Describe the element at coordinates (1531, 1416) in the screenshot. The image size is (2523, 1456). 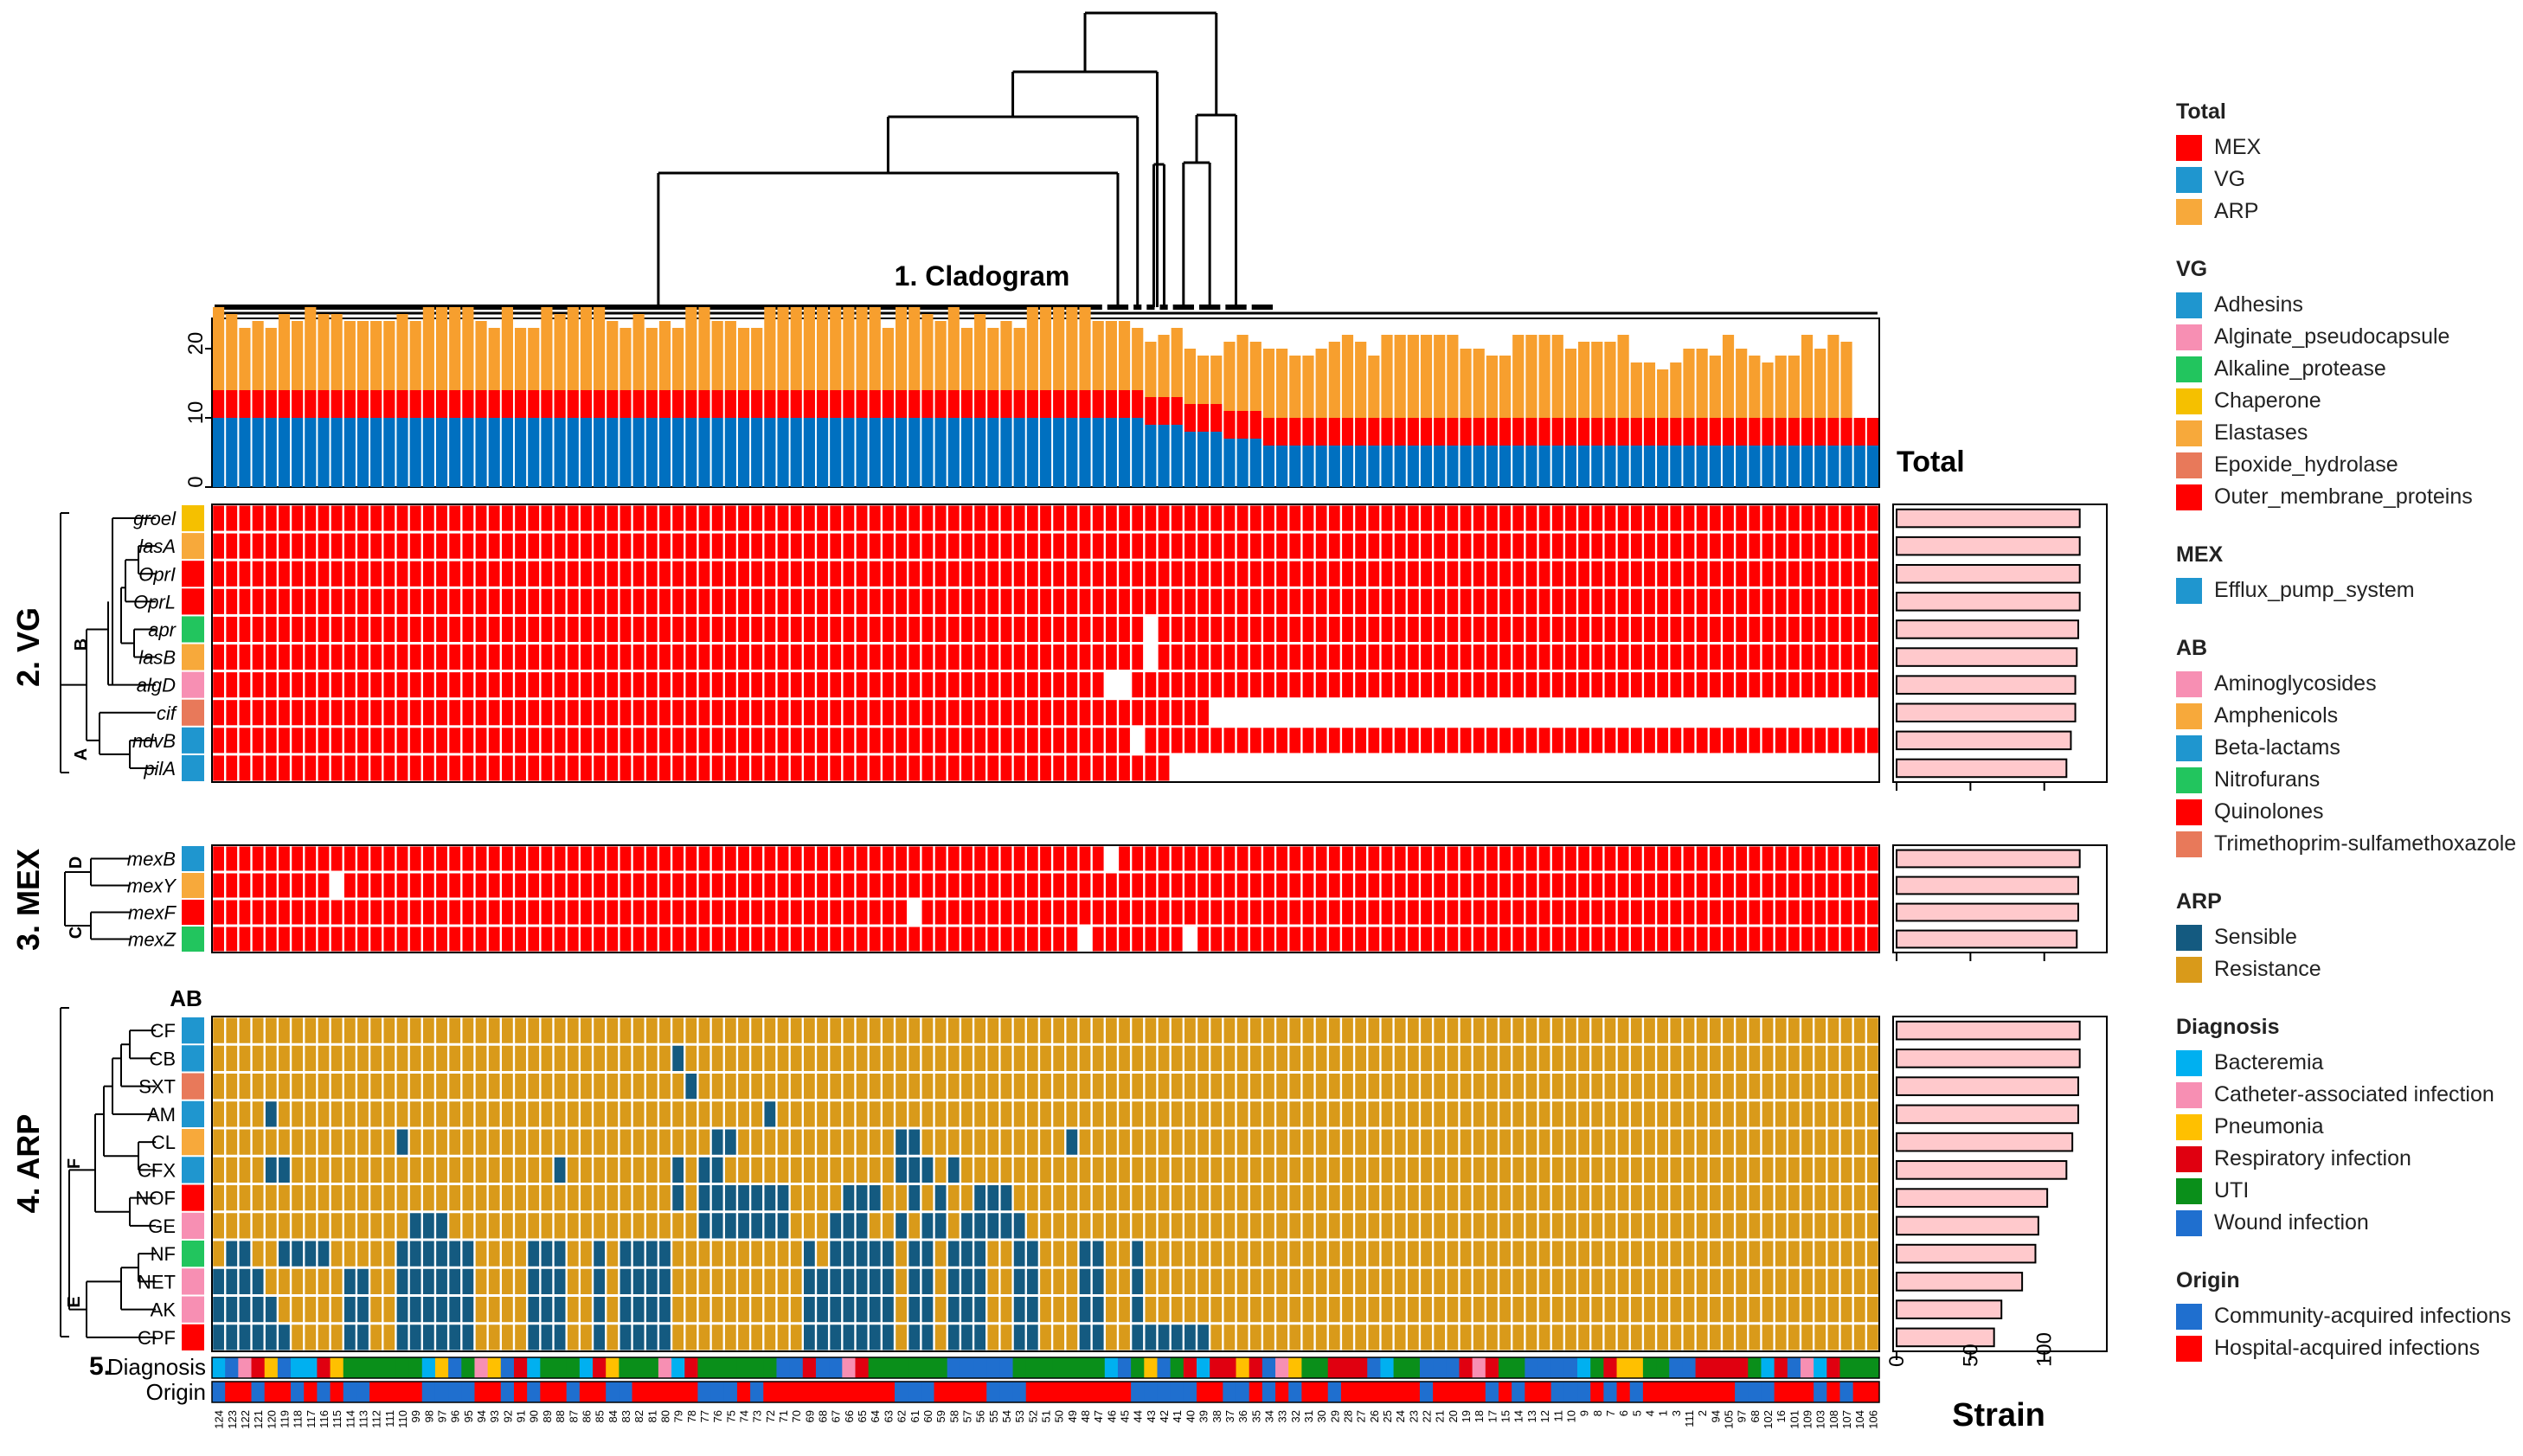
I see `strain-tick: 13` at that location.